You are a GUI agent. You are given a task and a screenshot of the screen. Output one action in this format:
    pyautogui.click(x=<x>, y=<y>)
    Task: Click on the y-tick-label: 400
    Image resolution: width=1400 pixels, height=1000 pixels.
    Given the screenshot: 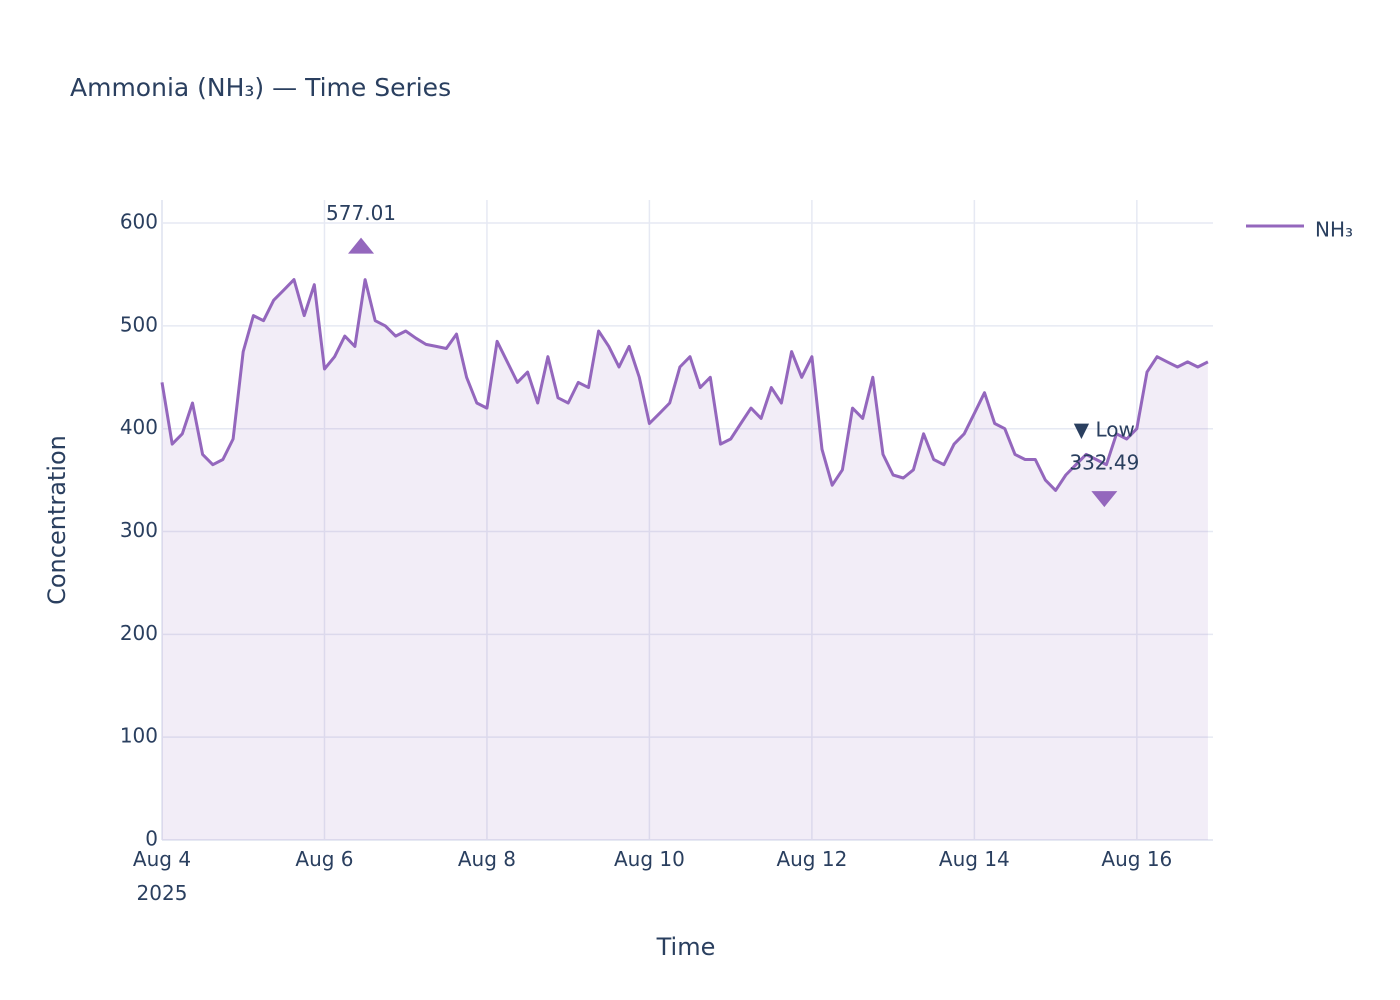 What is the action you would take?
    pyautogui.click(x=139, y=427)
    